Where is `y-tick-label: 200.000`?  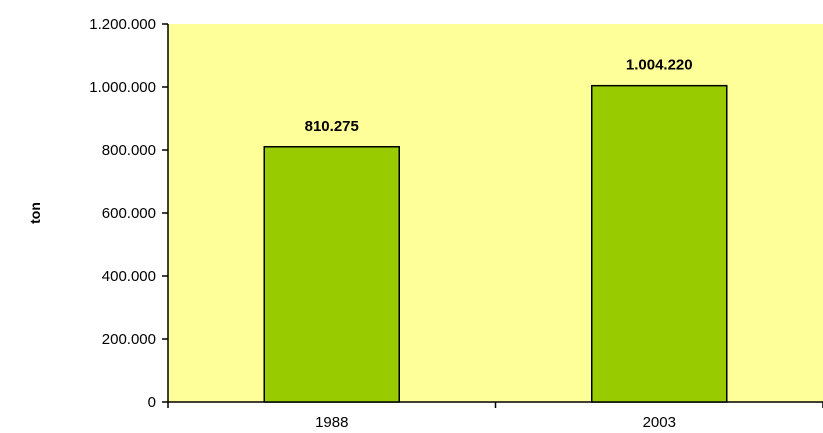 y-tick-label: 200.000 is located at coordinates (129, 339).